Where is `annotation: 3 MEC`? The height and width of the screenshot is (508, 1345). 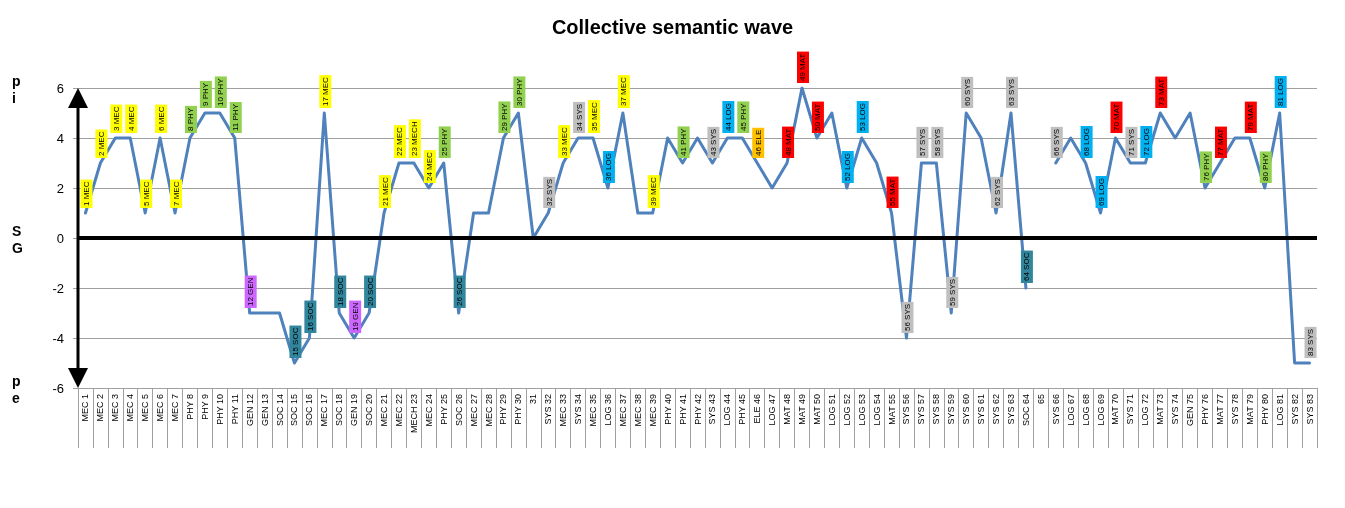
annotation: 3 MEC is located at coordinates (116, 118).